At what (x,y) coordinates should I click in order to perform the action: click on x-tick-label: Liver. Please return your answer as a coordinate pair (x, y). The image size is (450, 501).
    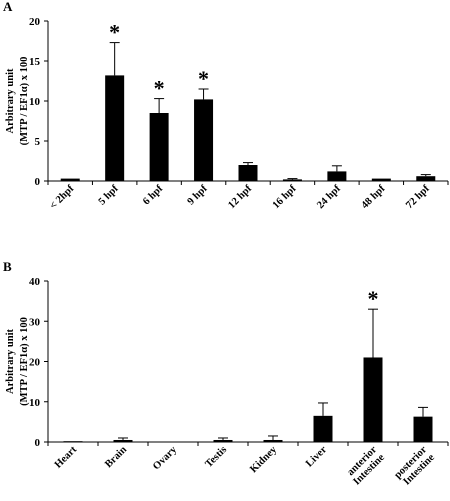
    Looking at the image, I should click on (316, 456).